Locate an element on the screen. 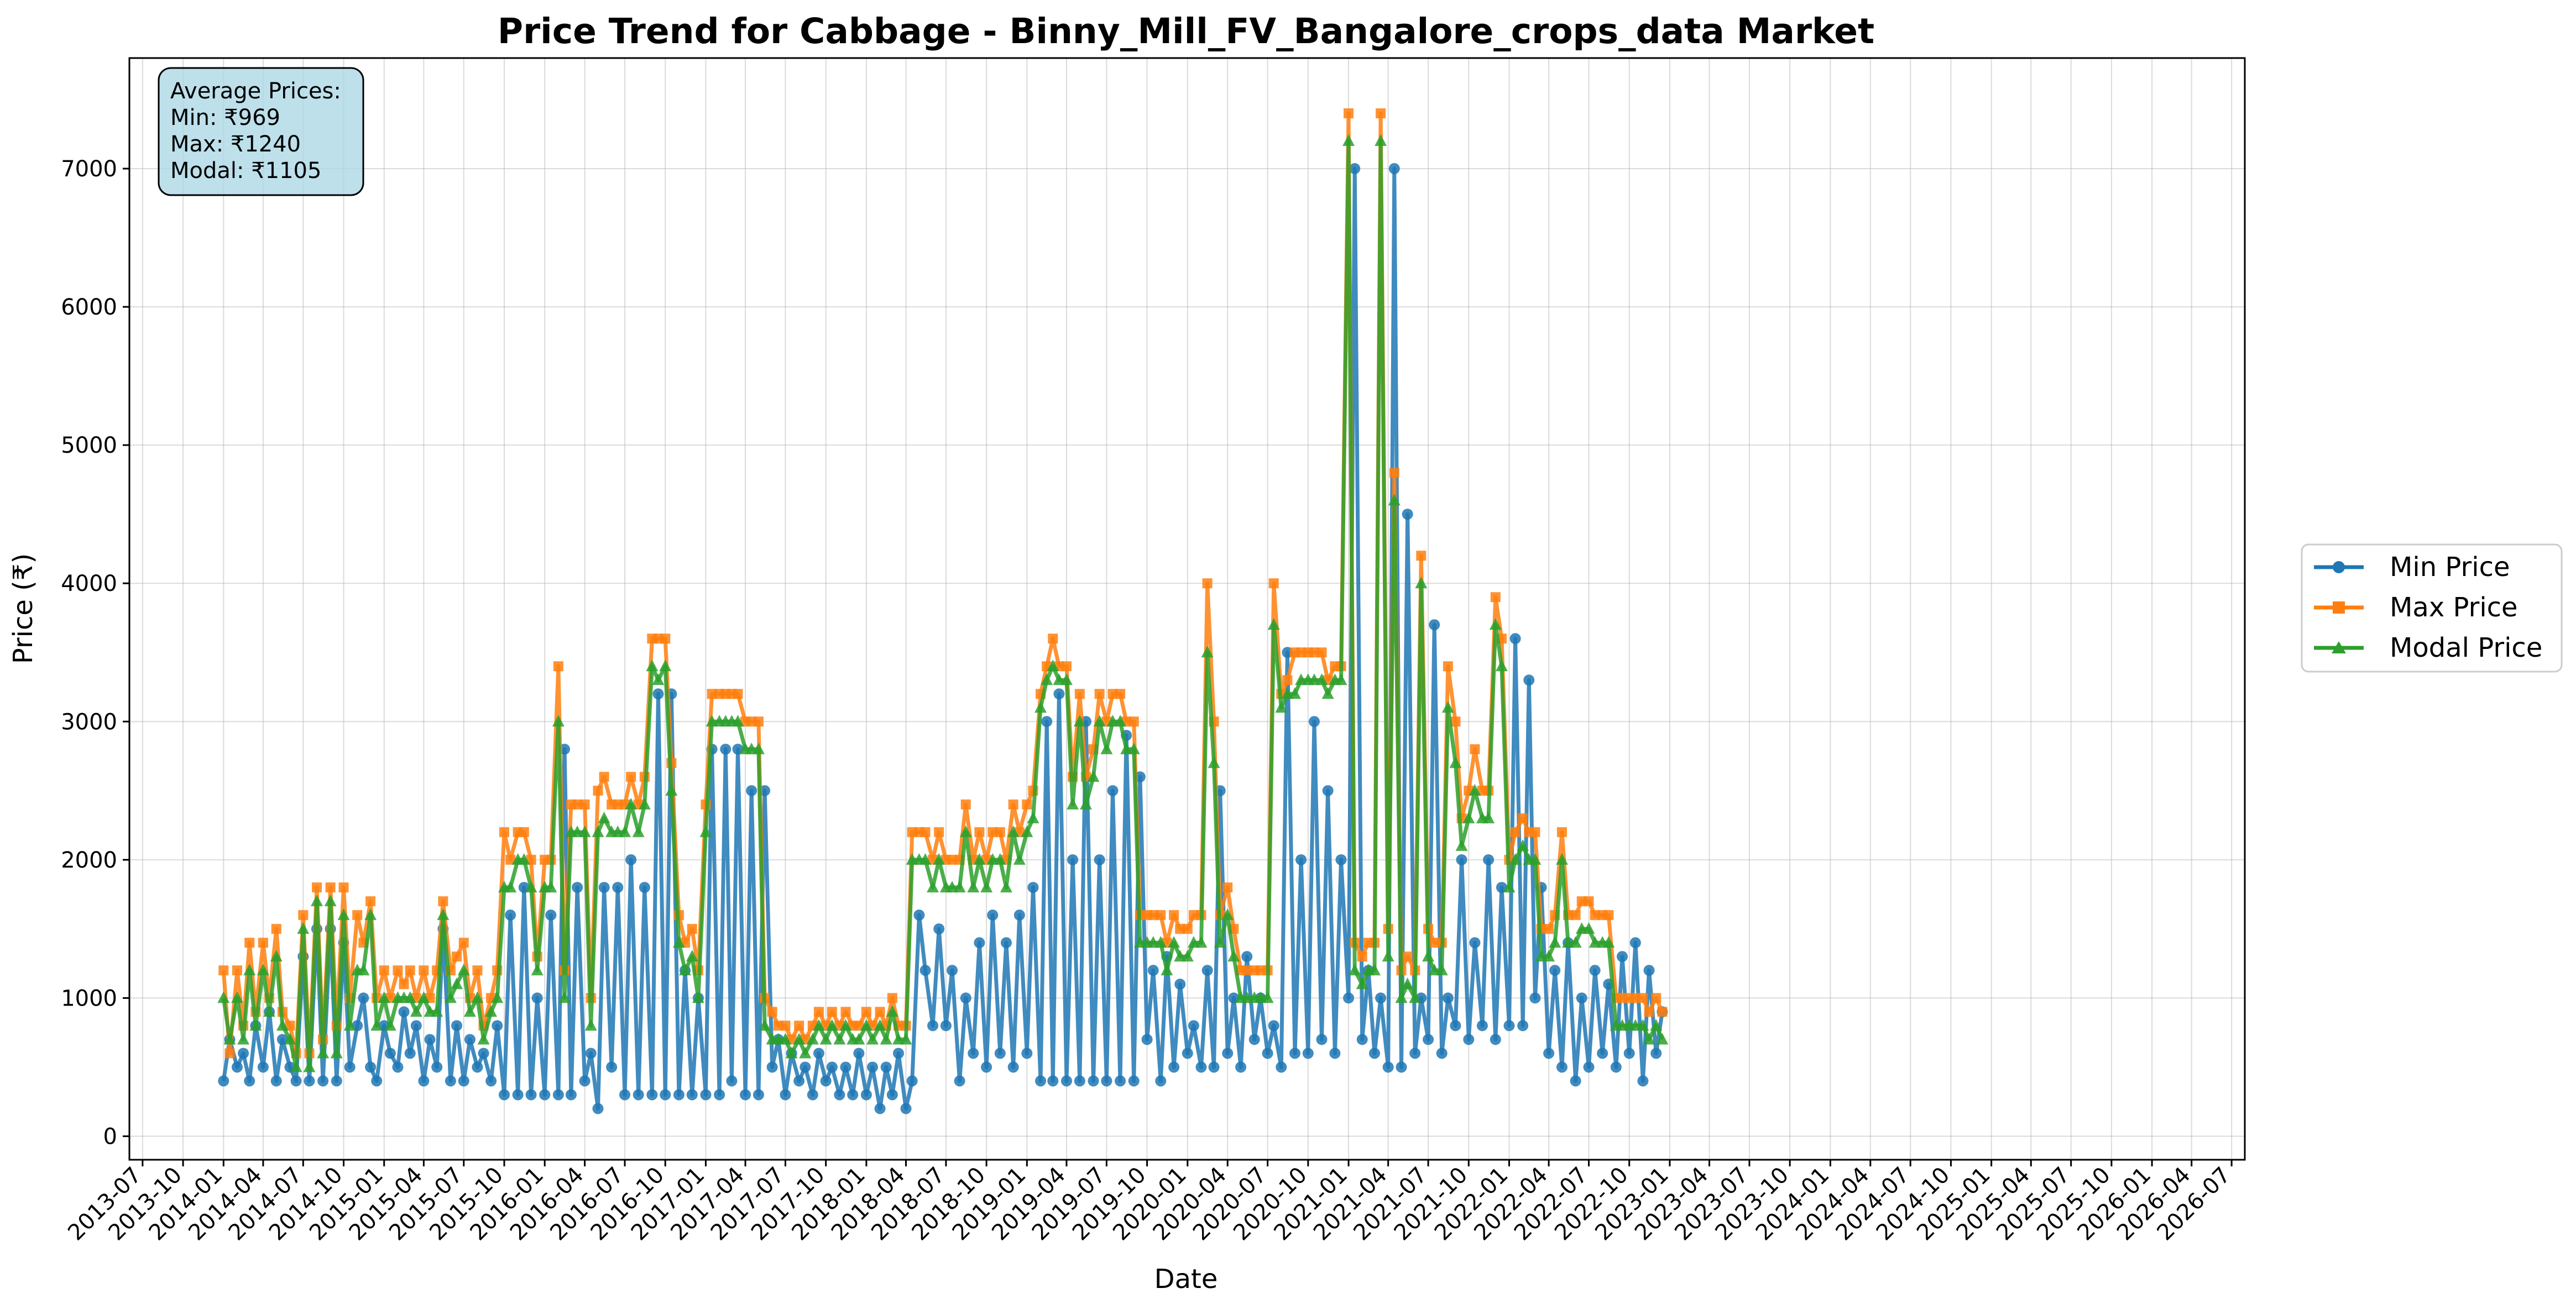 This screenshot has height=1309, width=2576. legend-marker-max is located at coordinates (2339, 607).